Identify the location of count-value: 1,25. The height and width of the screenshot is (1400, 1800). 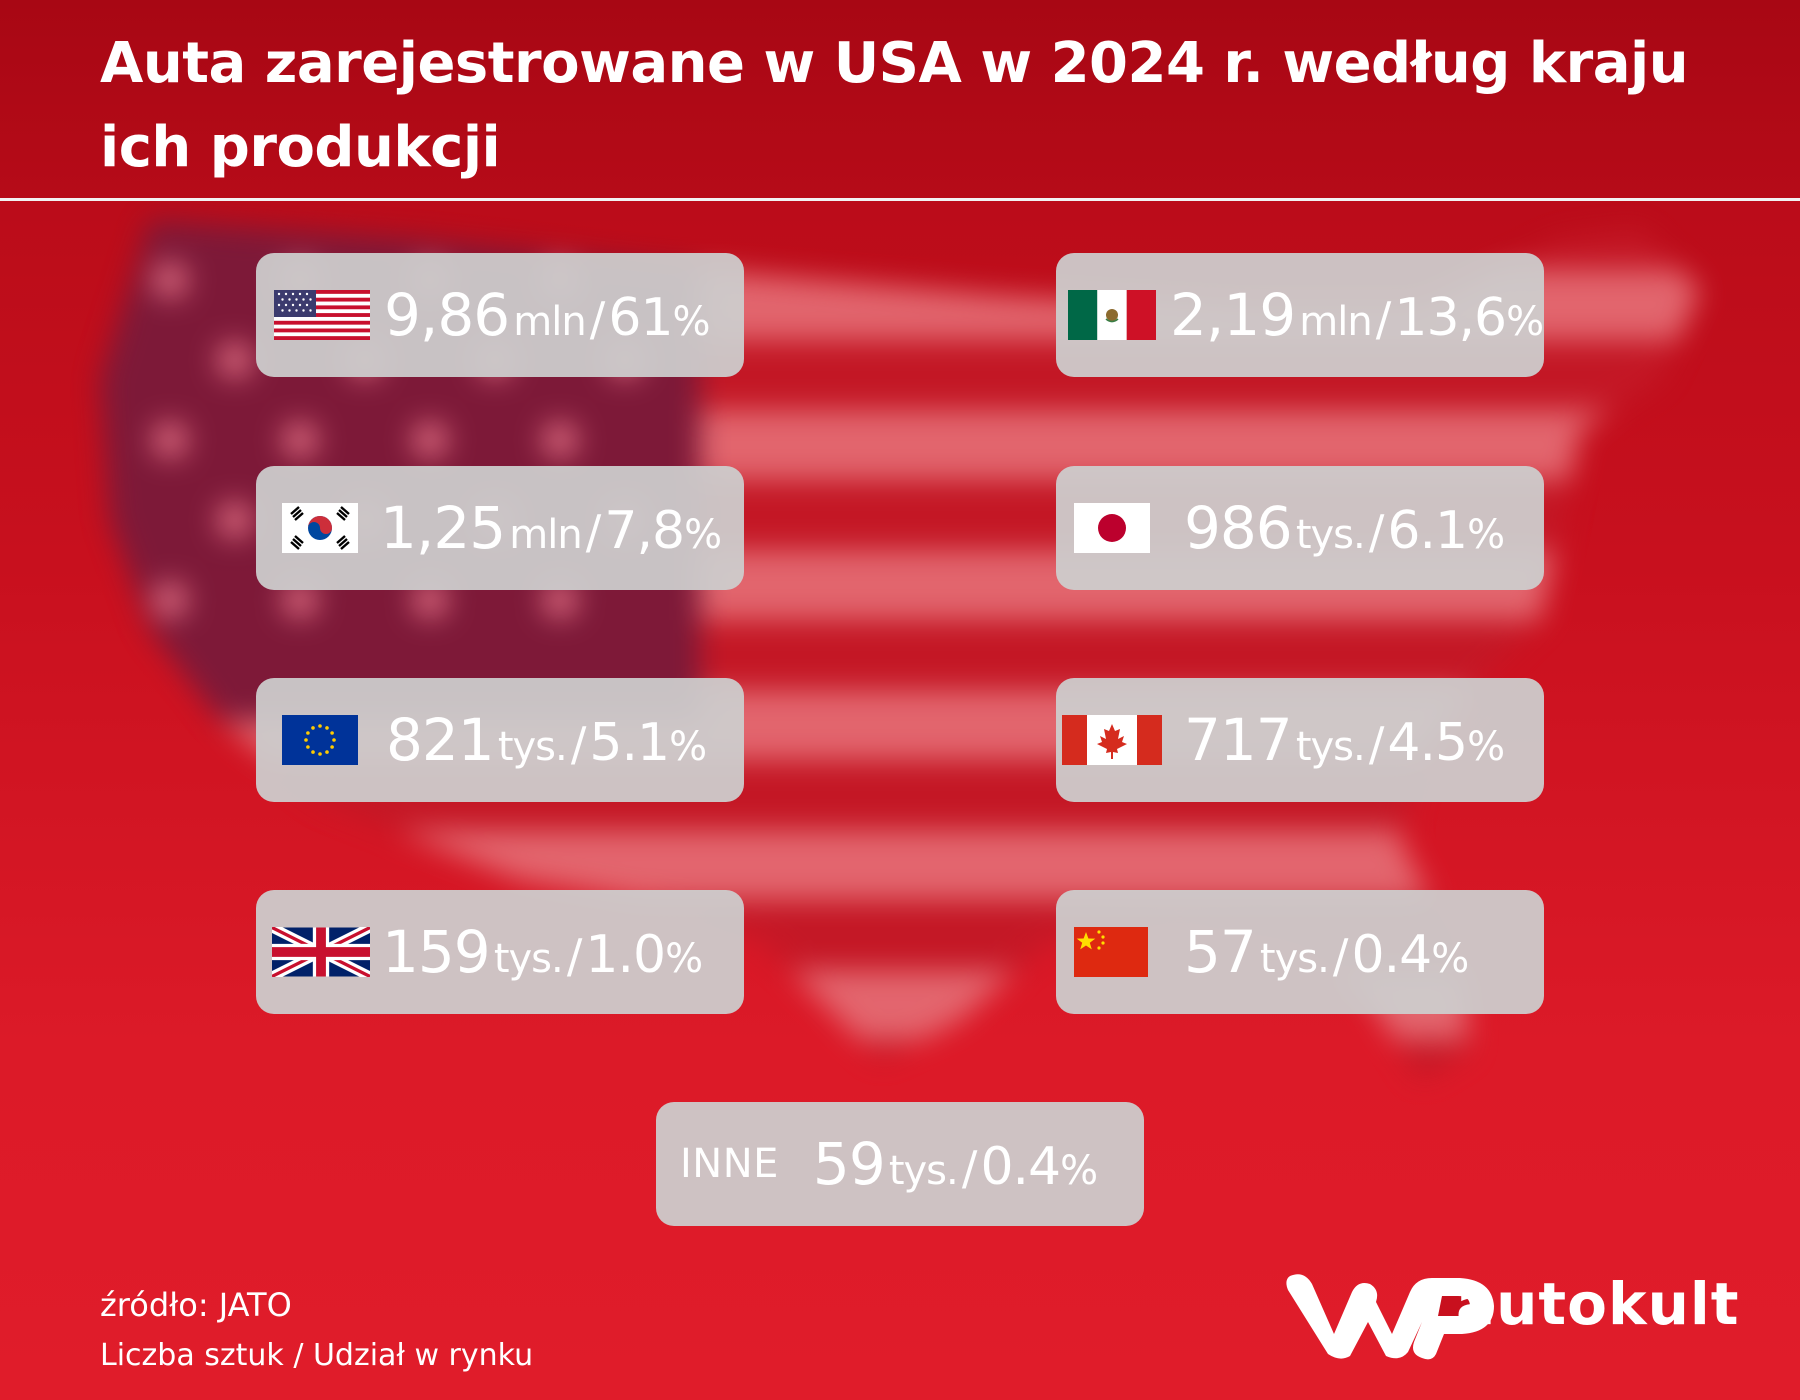
(443, 528).